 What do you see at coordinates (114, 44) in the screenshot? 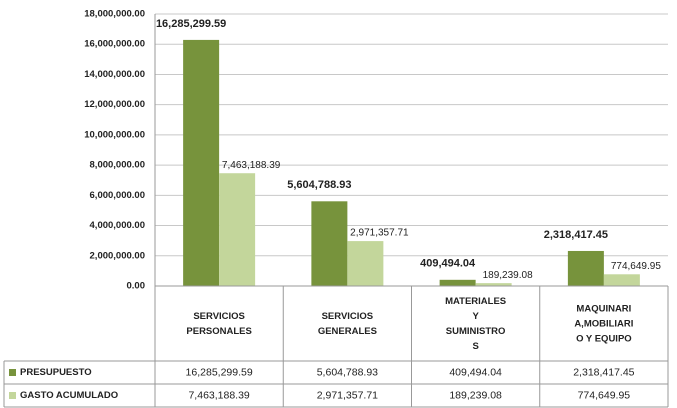
I see `y-tick-label: 16,000,000.00` at bounding box center [114, 44].